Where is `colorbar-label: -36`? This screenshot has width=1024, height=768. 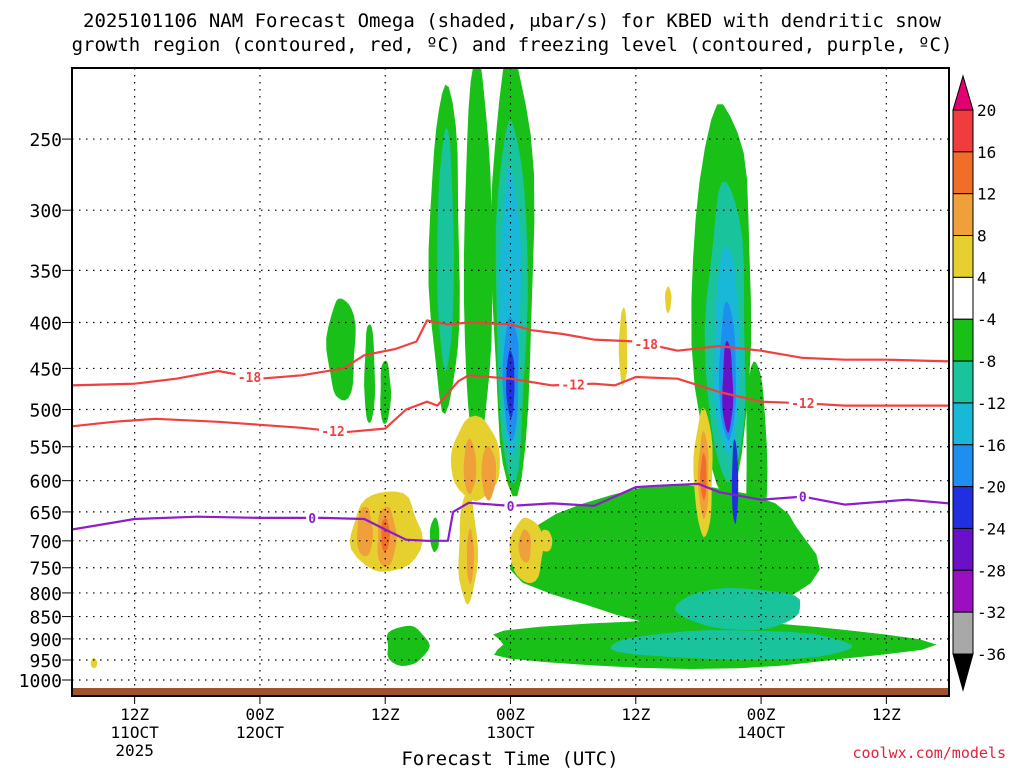 colorbar-label: -36 is located at coordinates (991, 654).